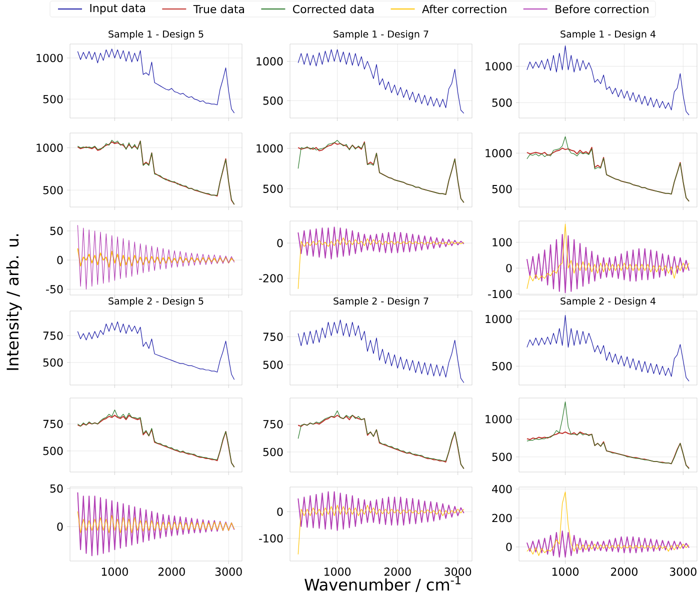 Image resolution: width=700 pixels, height=598 pixels. I want to click on chart-title: Sample 2 - Design 7, so click(381, 301).